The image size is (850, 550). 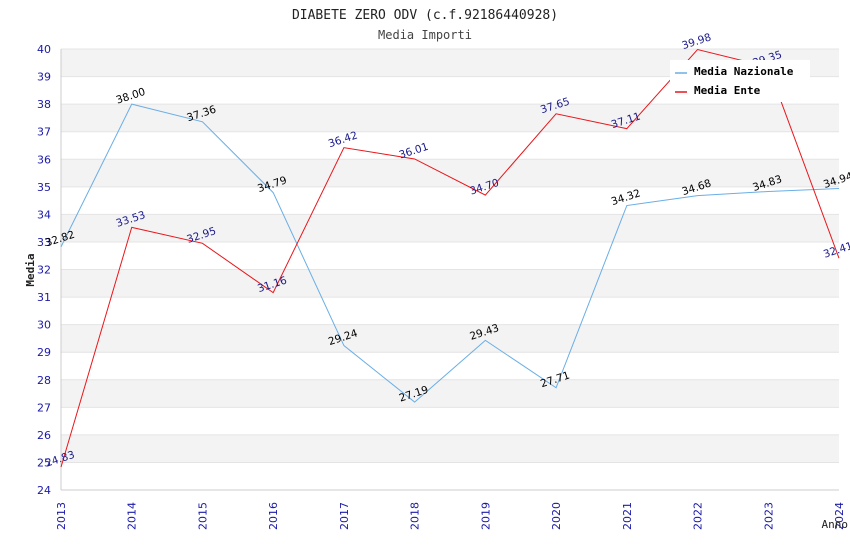 I want to click on x-axis-label: Anno, so click(x=835, y=524).